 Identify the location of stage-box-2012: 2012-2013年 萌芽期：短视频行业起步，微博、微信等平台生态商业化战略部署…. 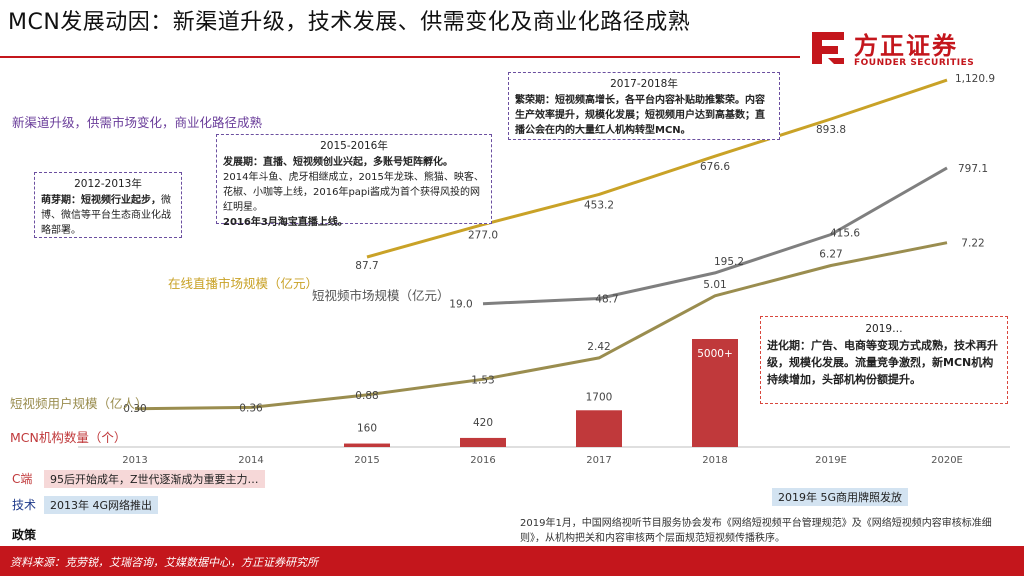
(108, 205).